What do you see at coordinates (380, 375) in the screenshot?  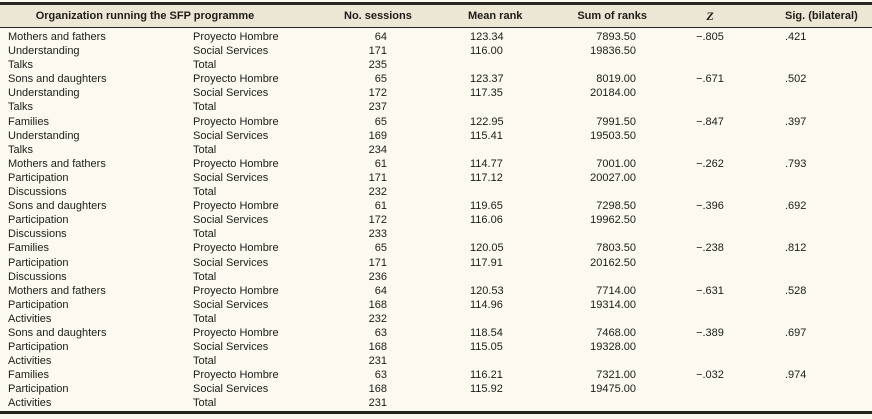 I see `cell-sessions: 63` at bounding box center [380, 375].